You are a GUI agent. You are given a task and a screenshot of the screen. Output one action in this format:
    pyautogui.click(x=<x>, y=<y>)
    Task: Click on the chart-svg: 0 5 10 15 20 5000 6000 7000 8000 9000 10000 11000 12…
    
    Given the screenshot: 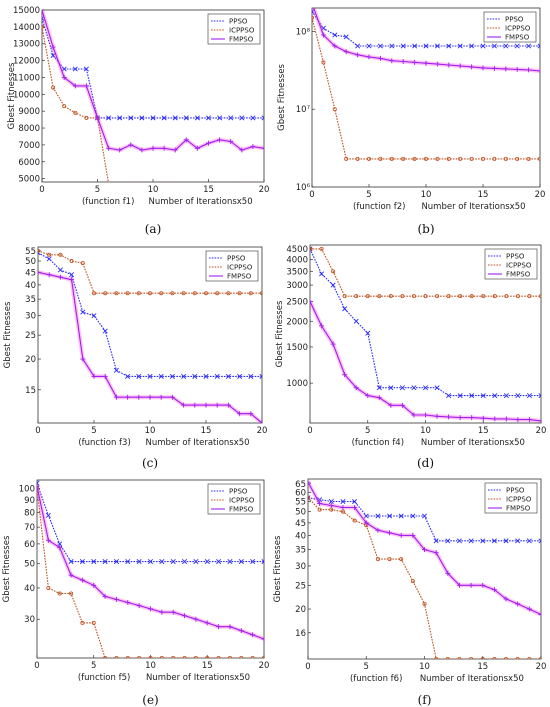 What is the action you would take?
    pyautogui.click(x=138, y=106)
    